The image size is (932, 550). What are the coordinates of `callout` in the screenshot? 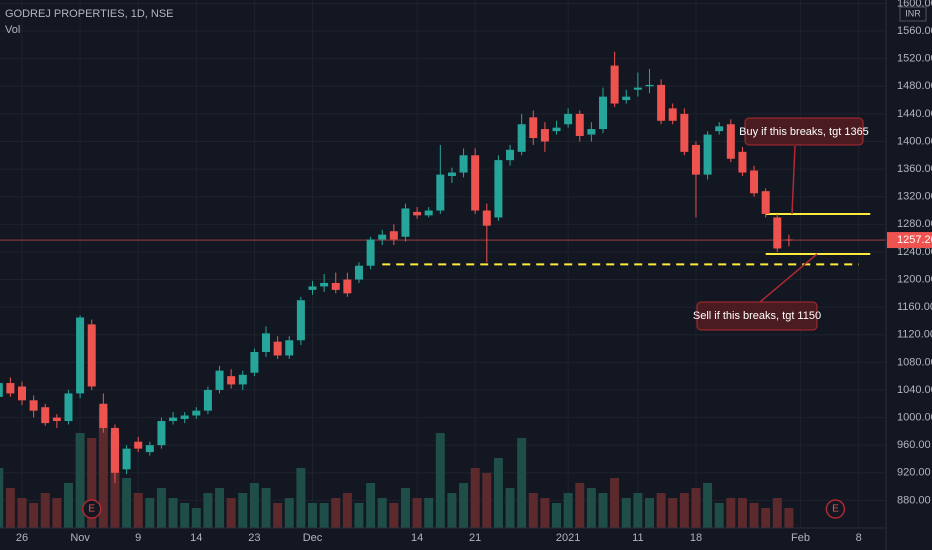 It's located at (804, 131).